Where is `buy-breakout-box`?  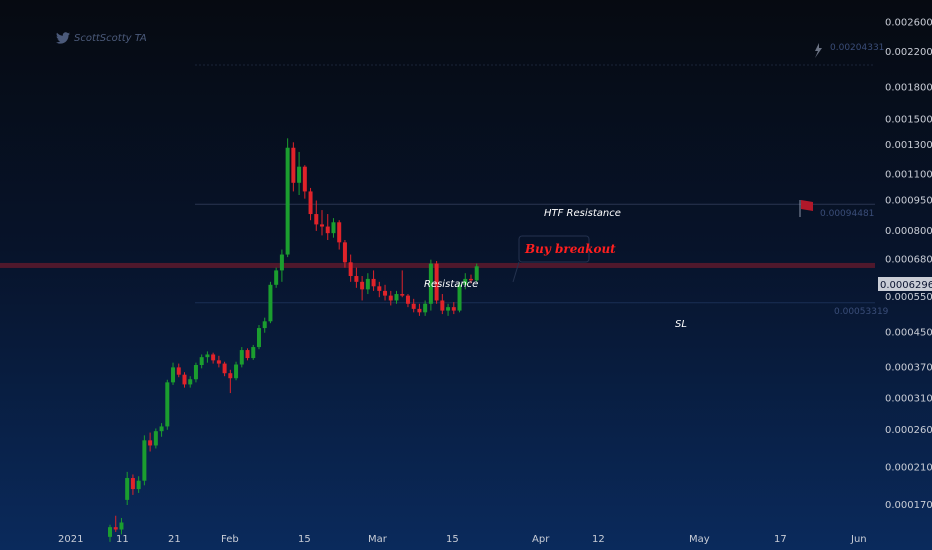
buy-breakout-box is located at coordinates (554, 249).